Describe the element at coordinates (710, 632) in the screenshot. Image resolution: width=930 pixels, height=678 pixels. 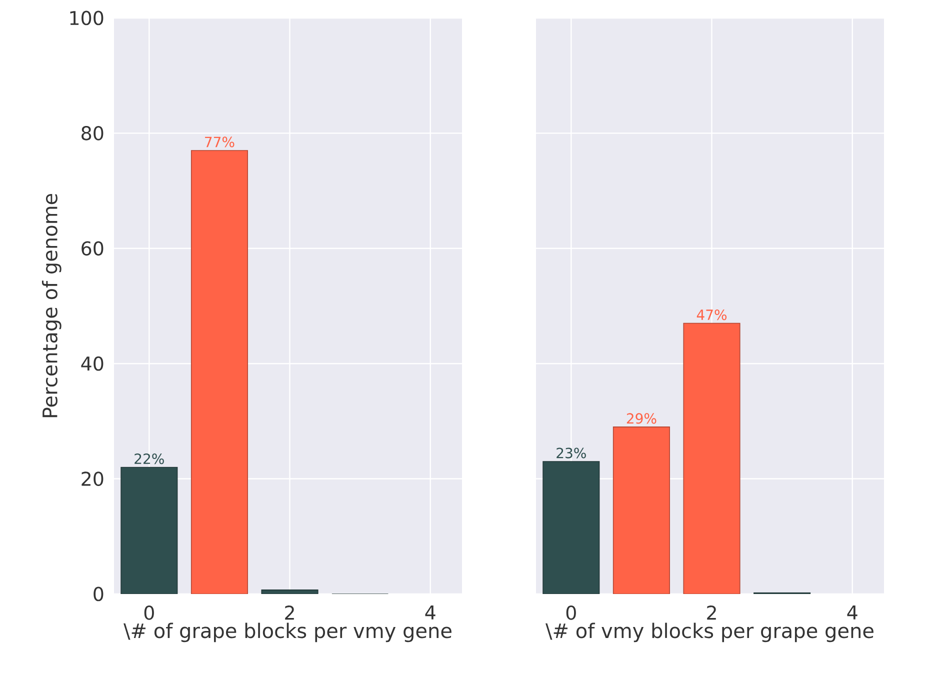
I see `x-axis-title: \# of vmy blocks per grape gene` at that location.